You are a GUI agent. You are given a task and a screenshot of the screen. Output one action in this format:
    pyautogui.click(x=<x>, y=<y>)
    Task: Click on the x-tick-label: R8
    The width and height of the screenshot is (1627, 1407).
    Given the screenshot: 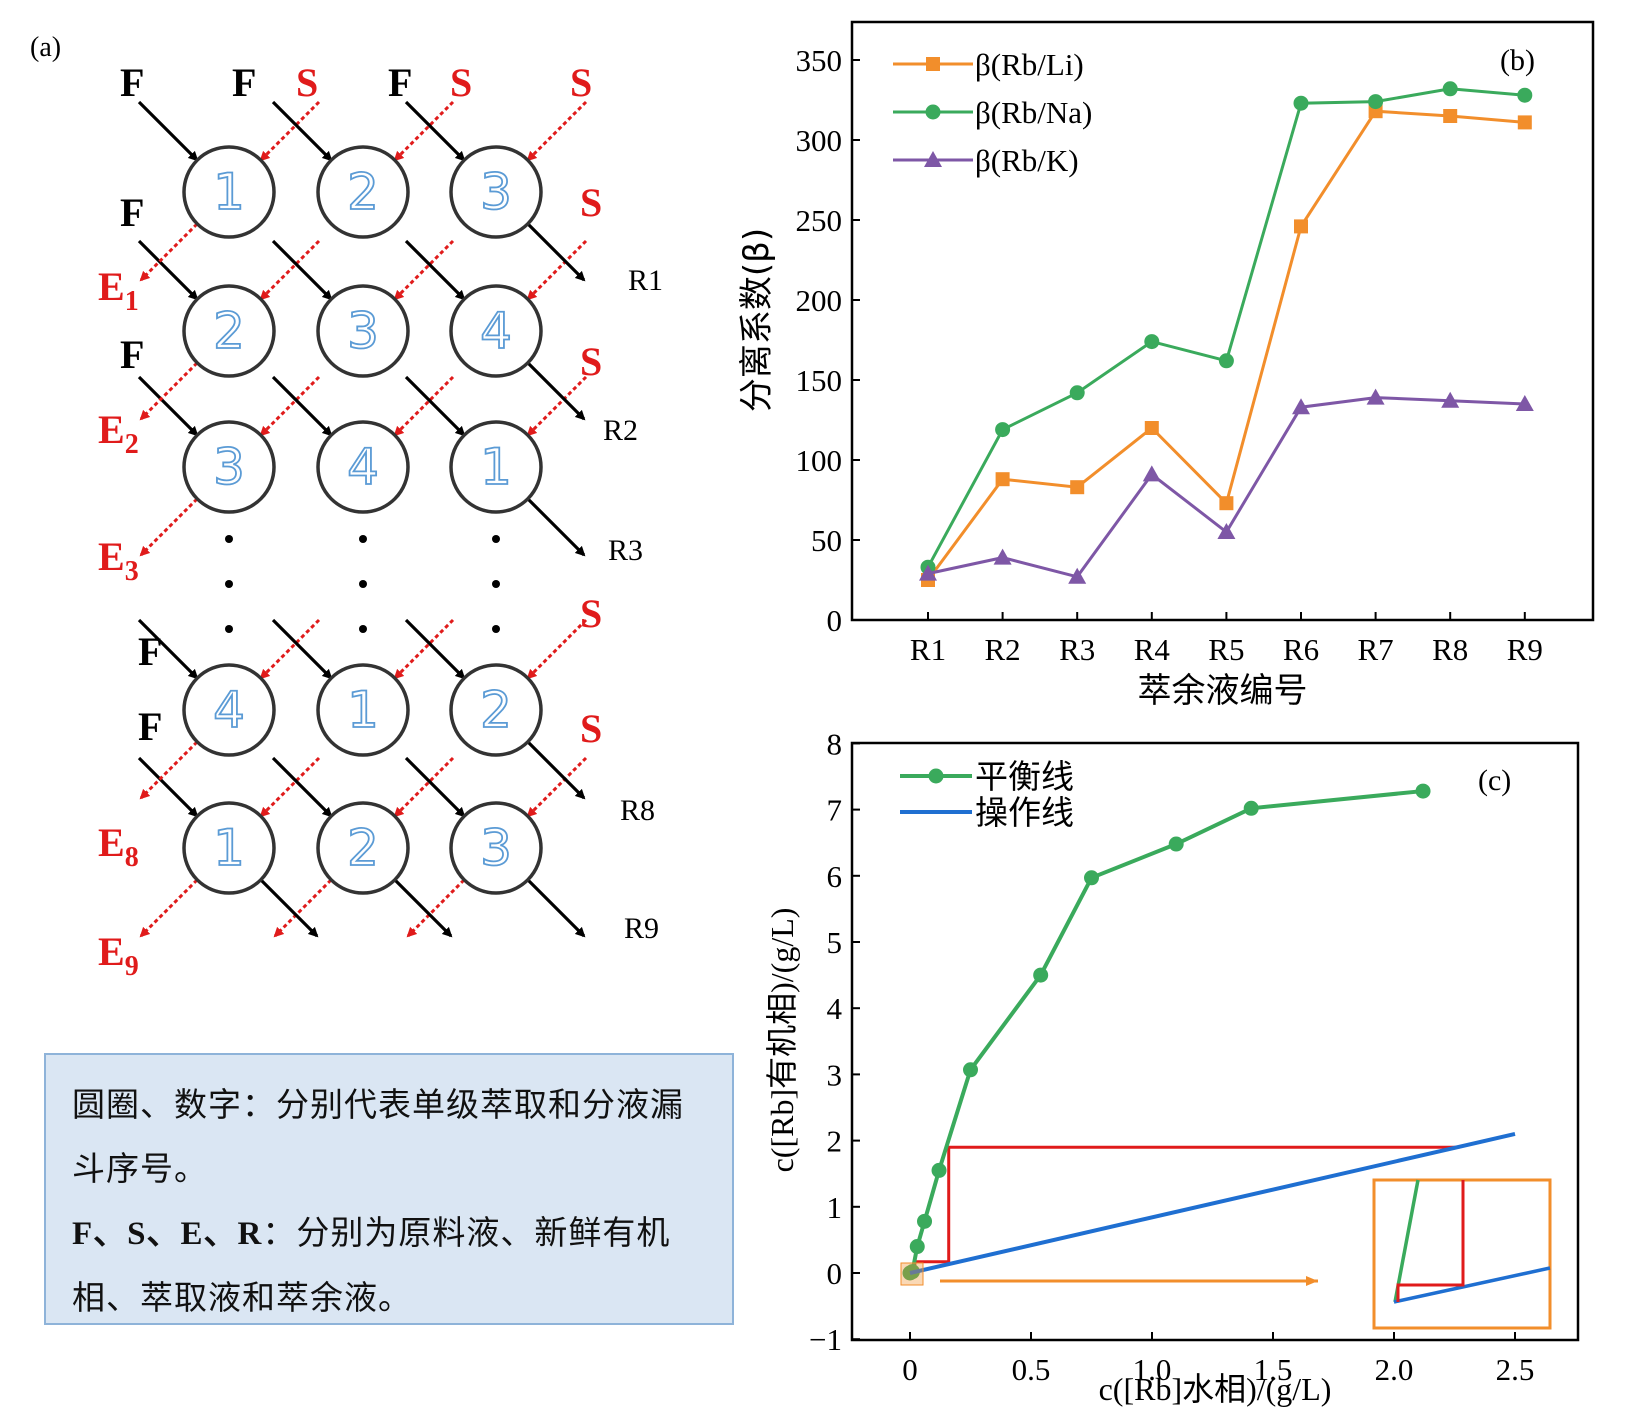 What is the action you would take?
    pyautogui.click(x=1450, y=649)
    